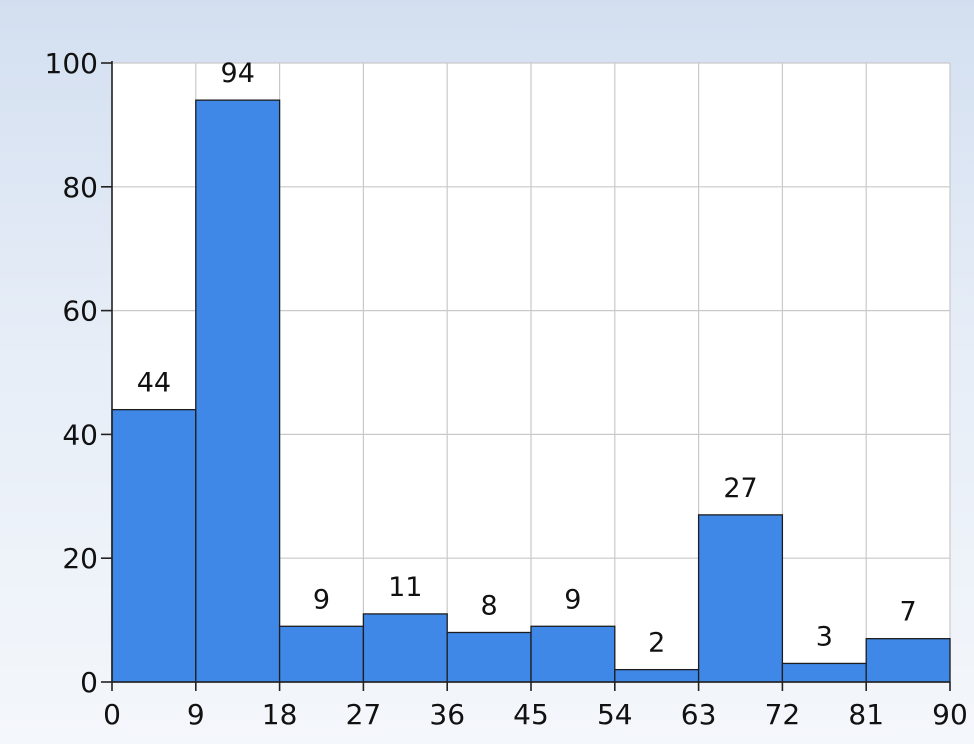 The image size is (974, 744). Describe the element at coordinates (740, 488) in the screenshot. I see `bar-value-label: 27` at that location.